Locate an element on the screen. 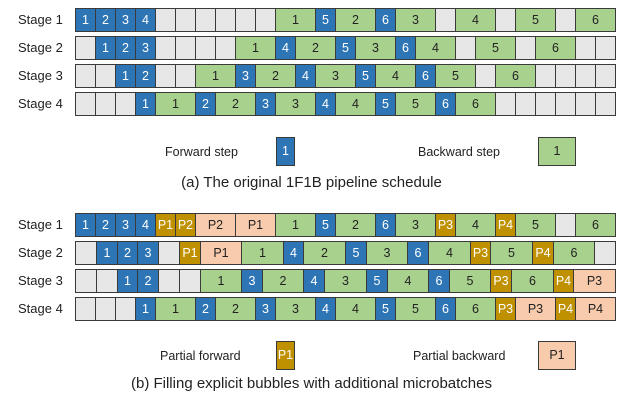 The height and width of the screenshot is (400, 623). partial-backward-cell: P4 is located at coordinates (595, 309).